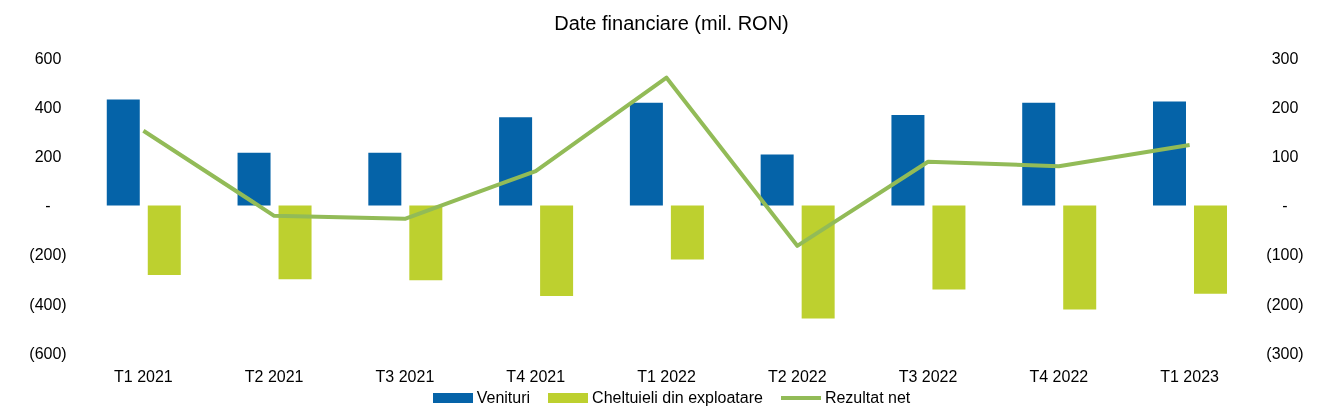 The width and height of the screenshot is (1343, 420). I want to click on y2-tick-label: 200, so click(1285, 107).